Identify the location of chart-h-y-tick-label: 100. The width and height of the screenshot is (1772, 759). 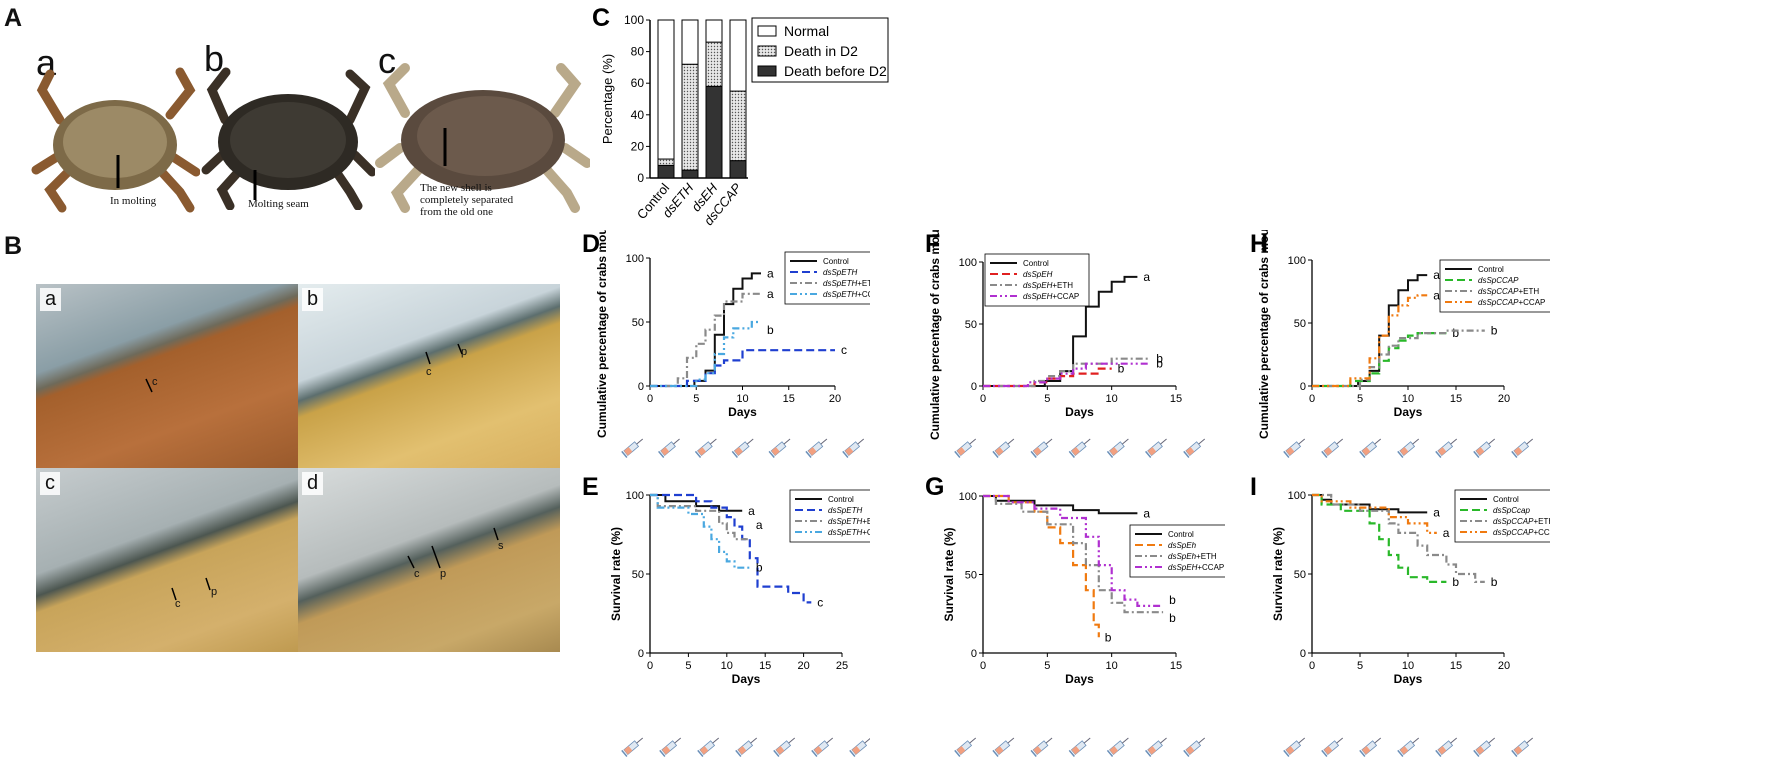
(1297, 261).